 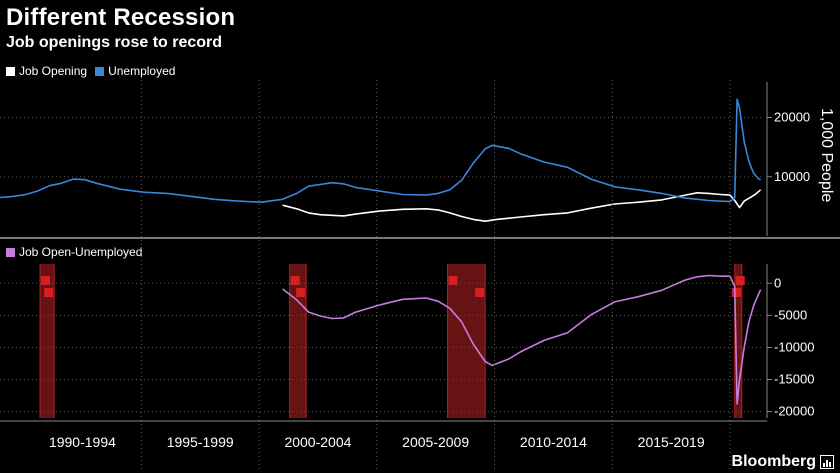 What do you see at coordinates (827, 462) in the screenshot?
I see `bar-chart-icon` at bounding box center [827, 462].